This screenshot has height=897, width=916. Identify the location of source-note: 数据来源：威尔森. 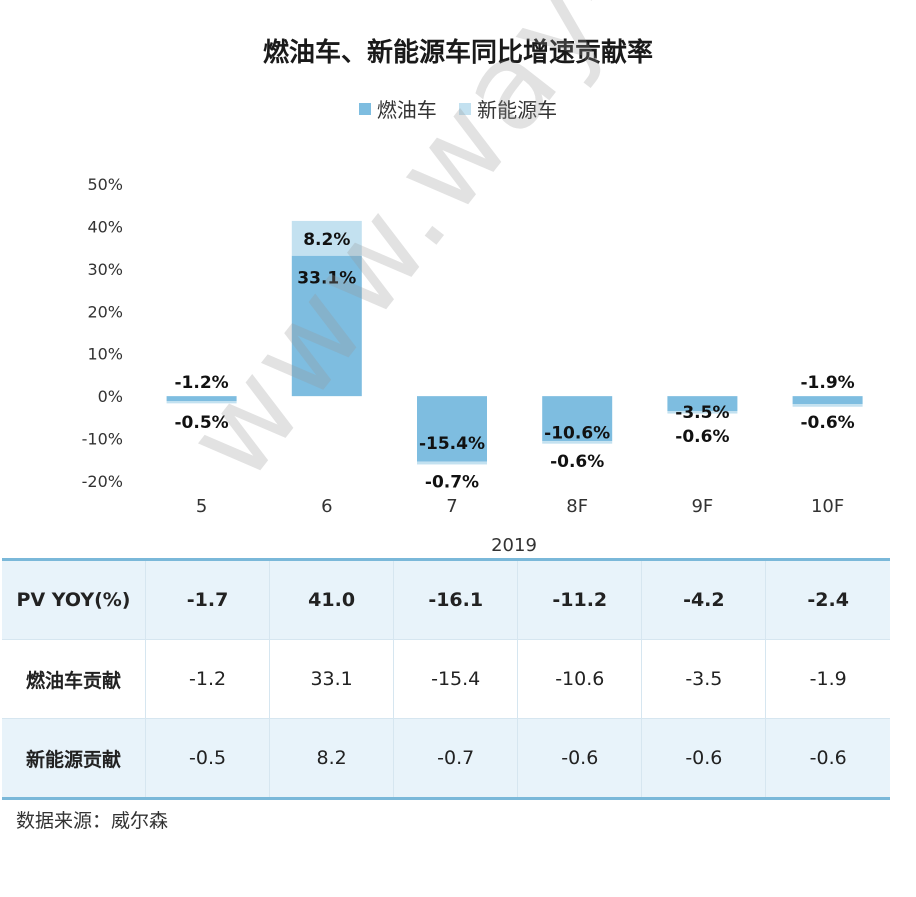
(92, 821).